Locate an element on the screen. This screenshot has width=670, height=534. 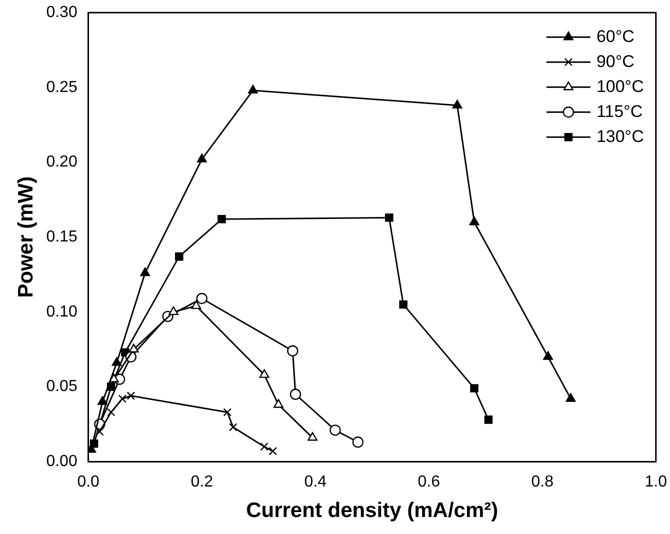
y-tick-label: 0.00 is located at coordinates (62, 461).